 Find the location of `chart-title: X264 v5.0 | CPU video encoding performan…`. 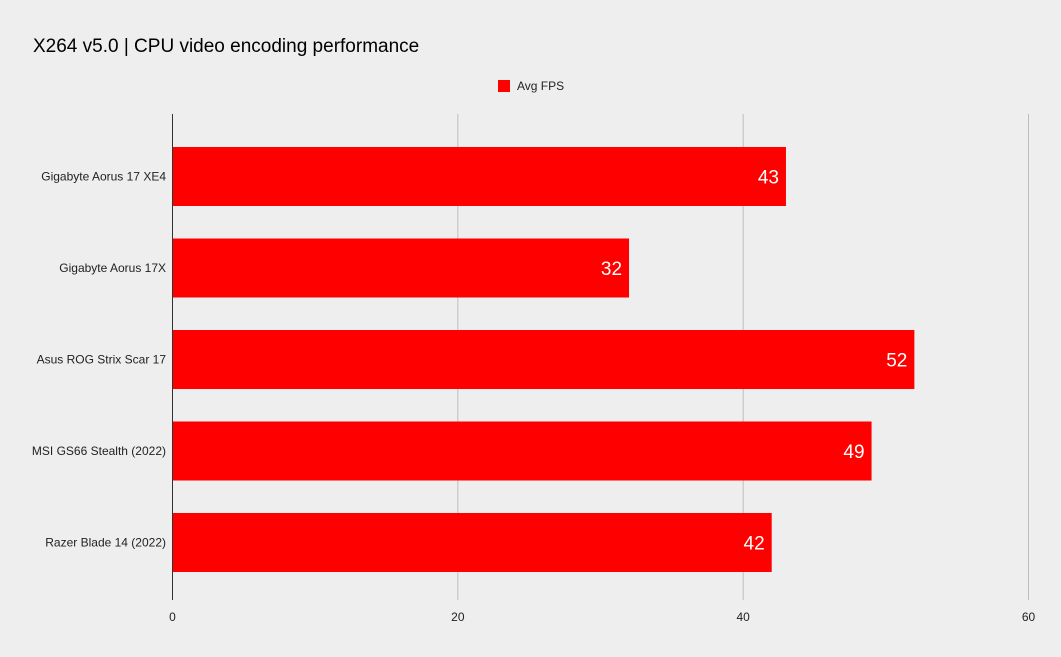

chart-title: X264 v5.0 | CPU video encoding performan… is located at coordinates (226, 46).